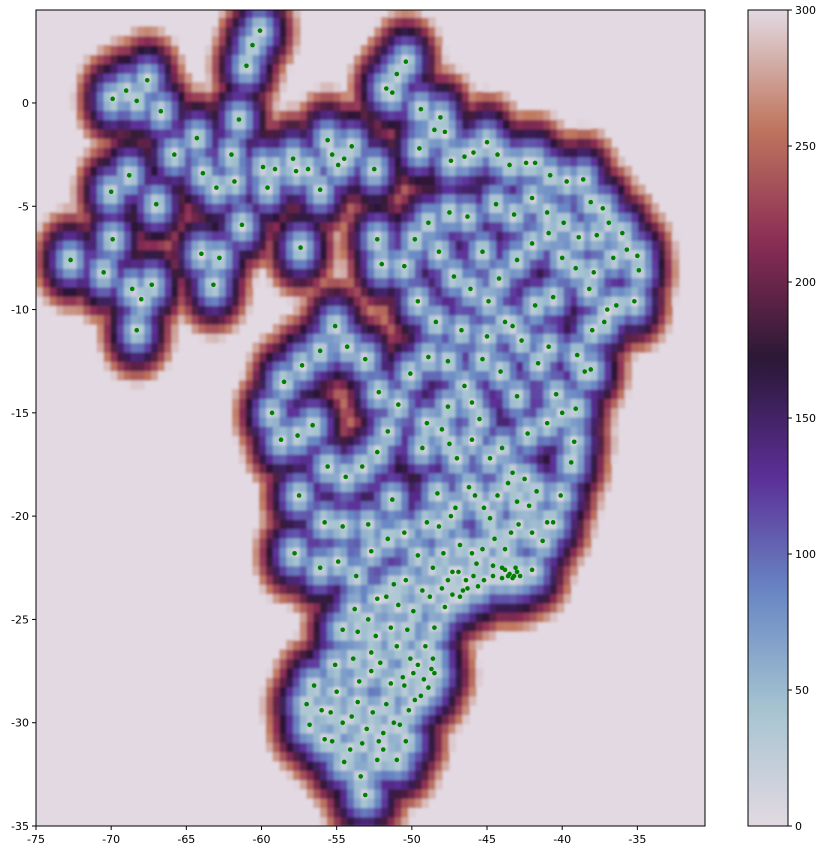  I want to click on colorbar-tick-label: 200, so click(805, 282).